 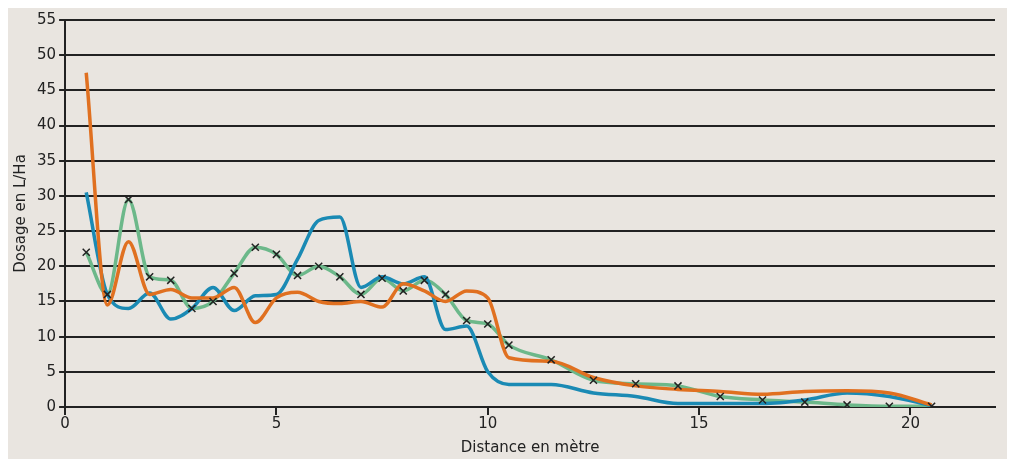 What do you see at coordinates (51, 405) in the screenshot?
I see `y-tick-label: 0` at bounding box center [51, 405].